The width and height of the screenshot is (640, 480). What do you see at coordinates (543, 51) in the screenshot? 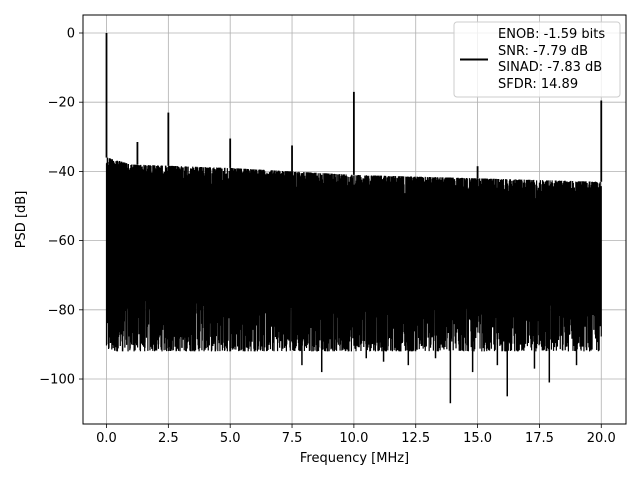
I see `legend-label-snr: SNR: -7.79 dB` at bounding box center [543, 51].